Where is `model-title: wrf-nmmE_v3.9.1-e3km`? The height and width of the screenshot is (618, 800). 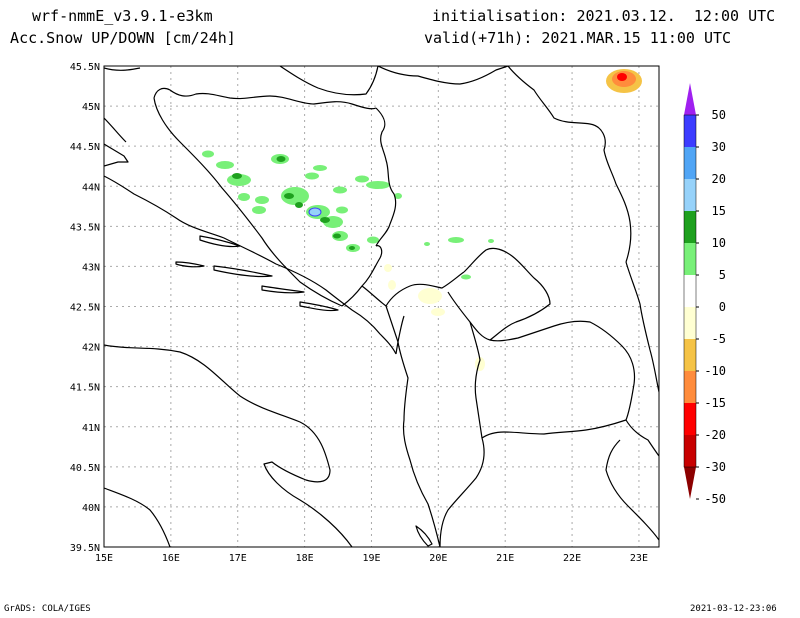 model-title: wrf-nmmE_v3.9.1-e3km is located at coordinates (122, 16).